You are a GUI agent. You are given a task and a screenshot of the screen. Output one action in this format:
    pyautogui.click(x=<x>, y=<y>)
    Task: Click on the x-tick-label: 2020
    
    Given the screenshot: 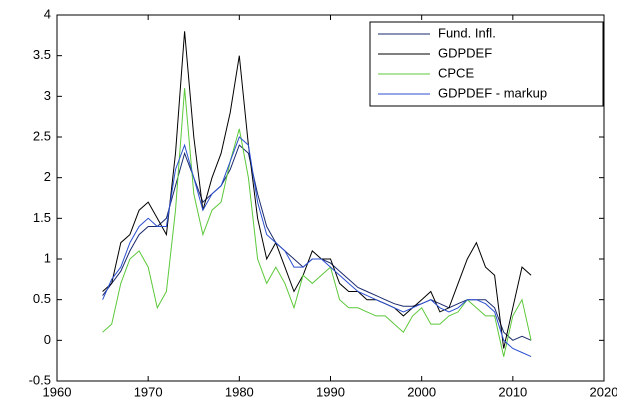 What is the action you would take?
    pyautogui.click(x=603, y=391)
    